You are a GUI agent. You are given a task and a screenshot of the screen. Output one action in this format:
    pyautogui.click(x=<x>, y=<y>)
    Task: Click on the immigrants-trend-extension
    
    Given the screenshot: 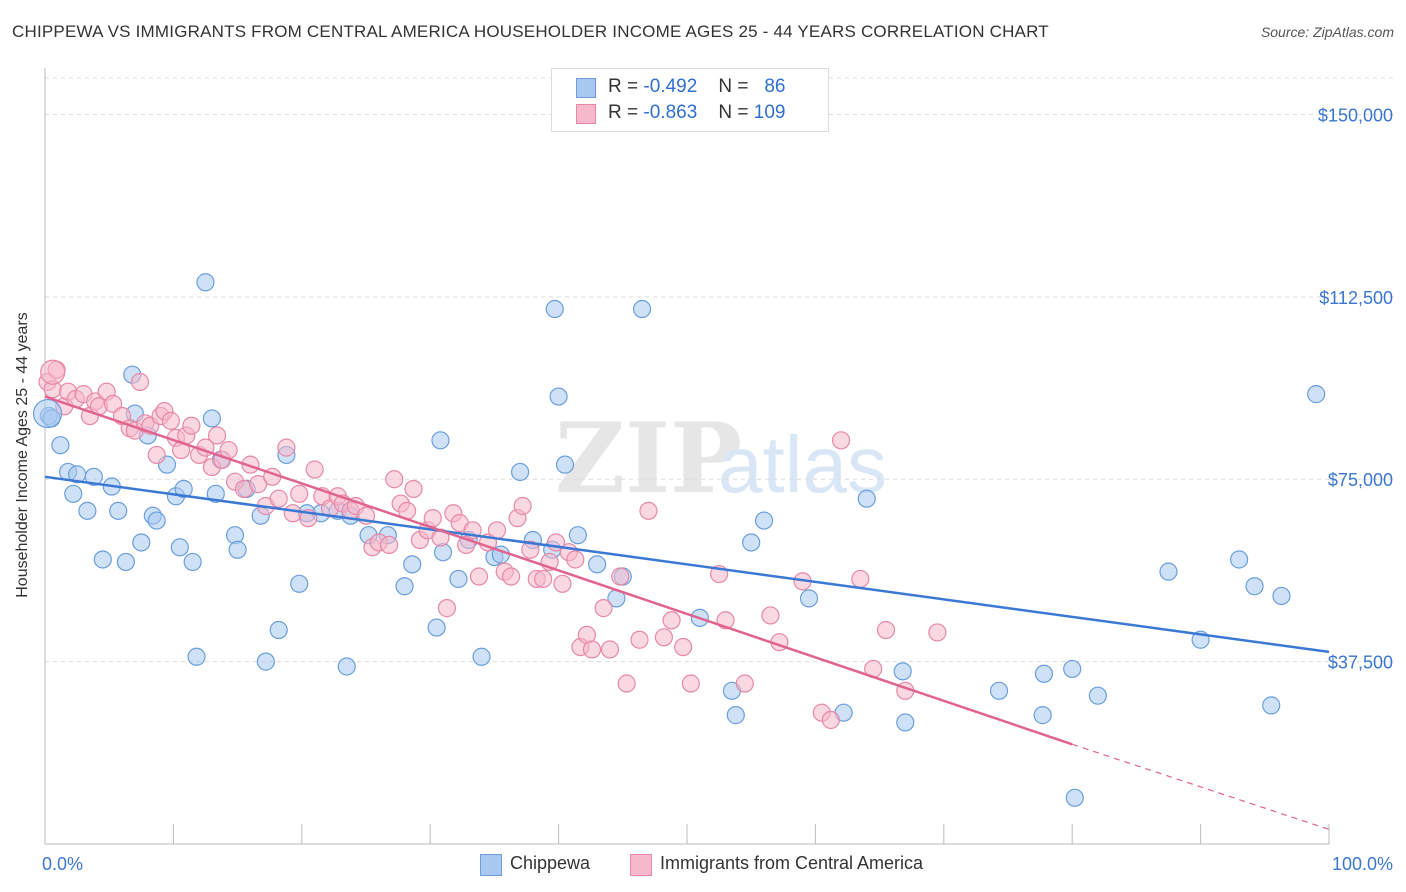 What is the action you would take?
    pyautogui.click(x=1201, y=786)
    